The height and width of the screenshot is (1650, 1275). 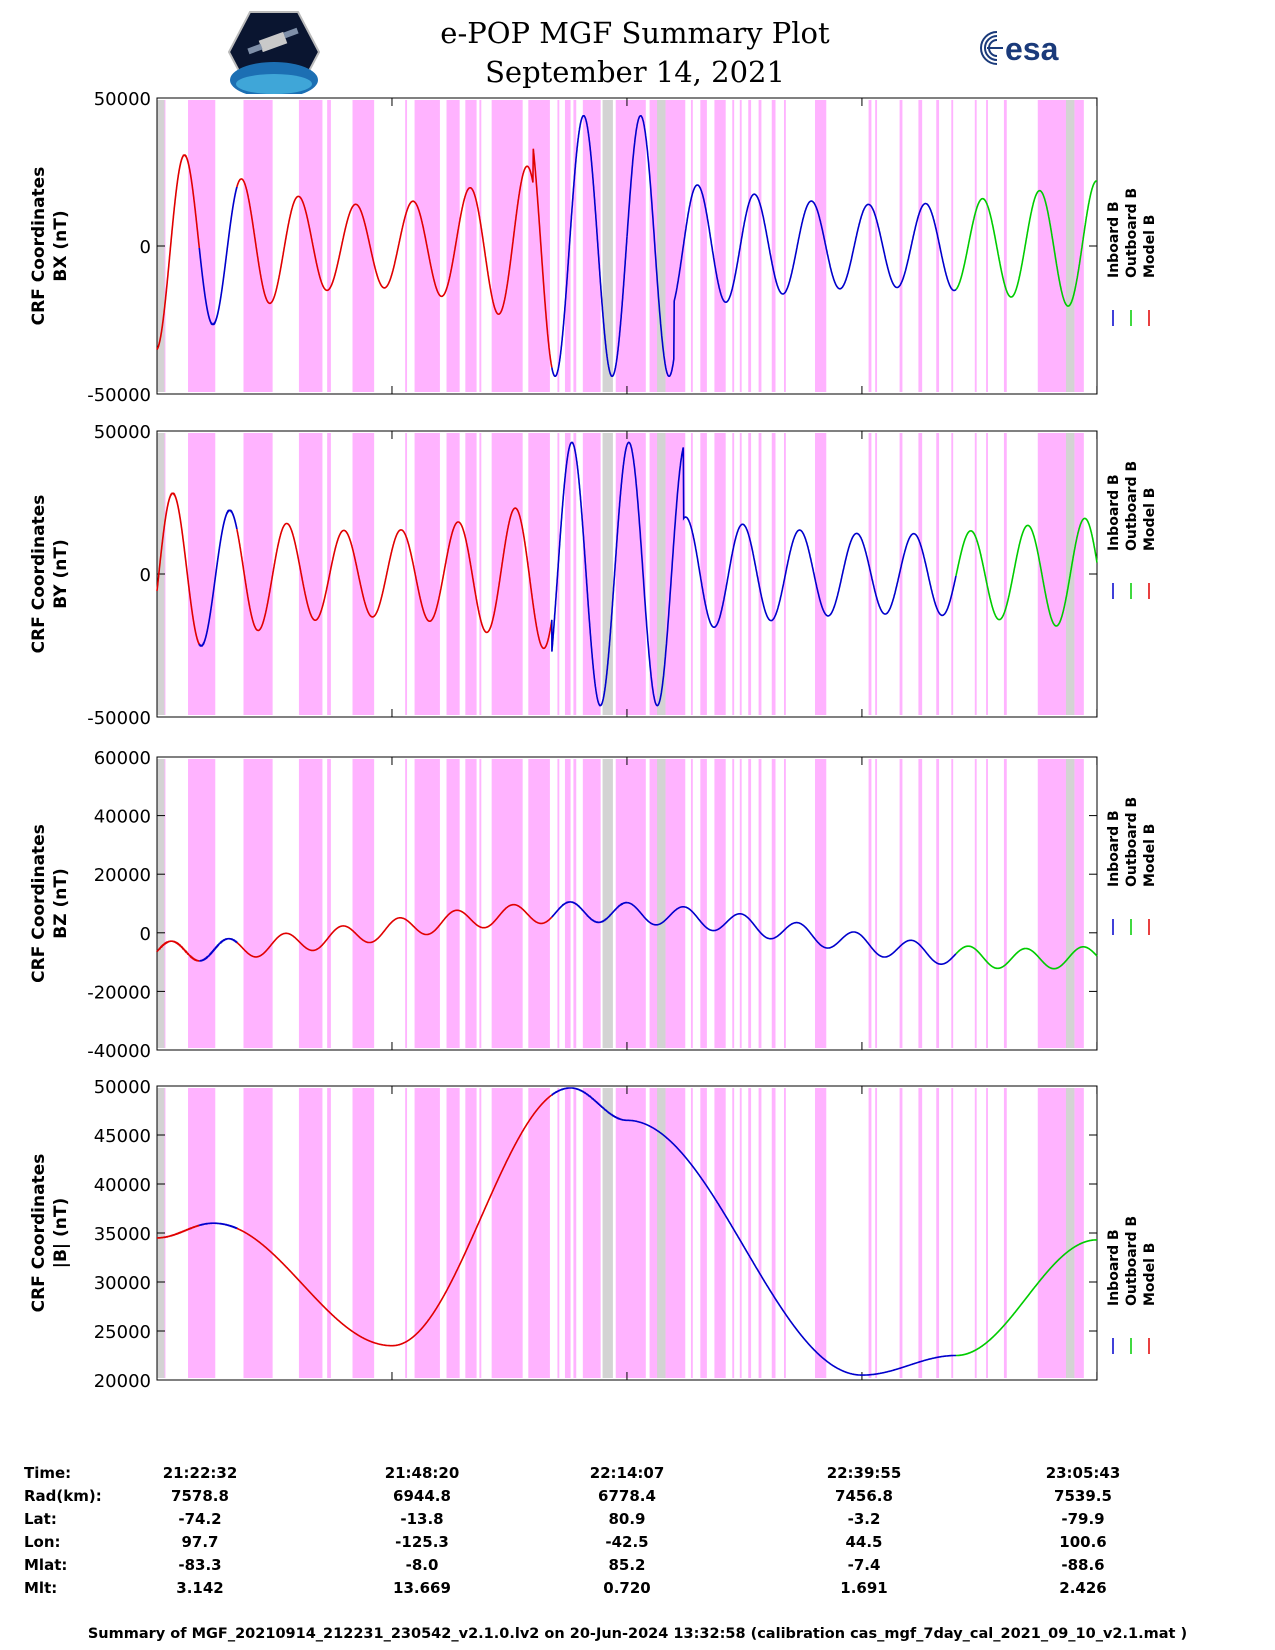 What do you see at coordinates (627, 1519) in the screenshot?
I see `info-cell: 80.9` at bounding box center [627, 1519].